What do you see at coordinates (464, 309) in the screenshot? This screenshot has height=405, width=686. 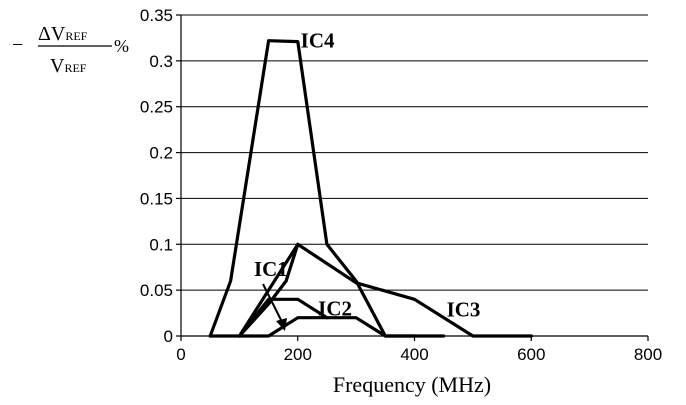 I see `ic3-label: IC3` at bounding box center [464, 309].